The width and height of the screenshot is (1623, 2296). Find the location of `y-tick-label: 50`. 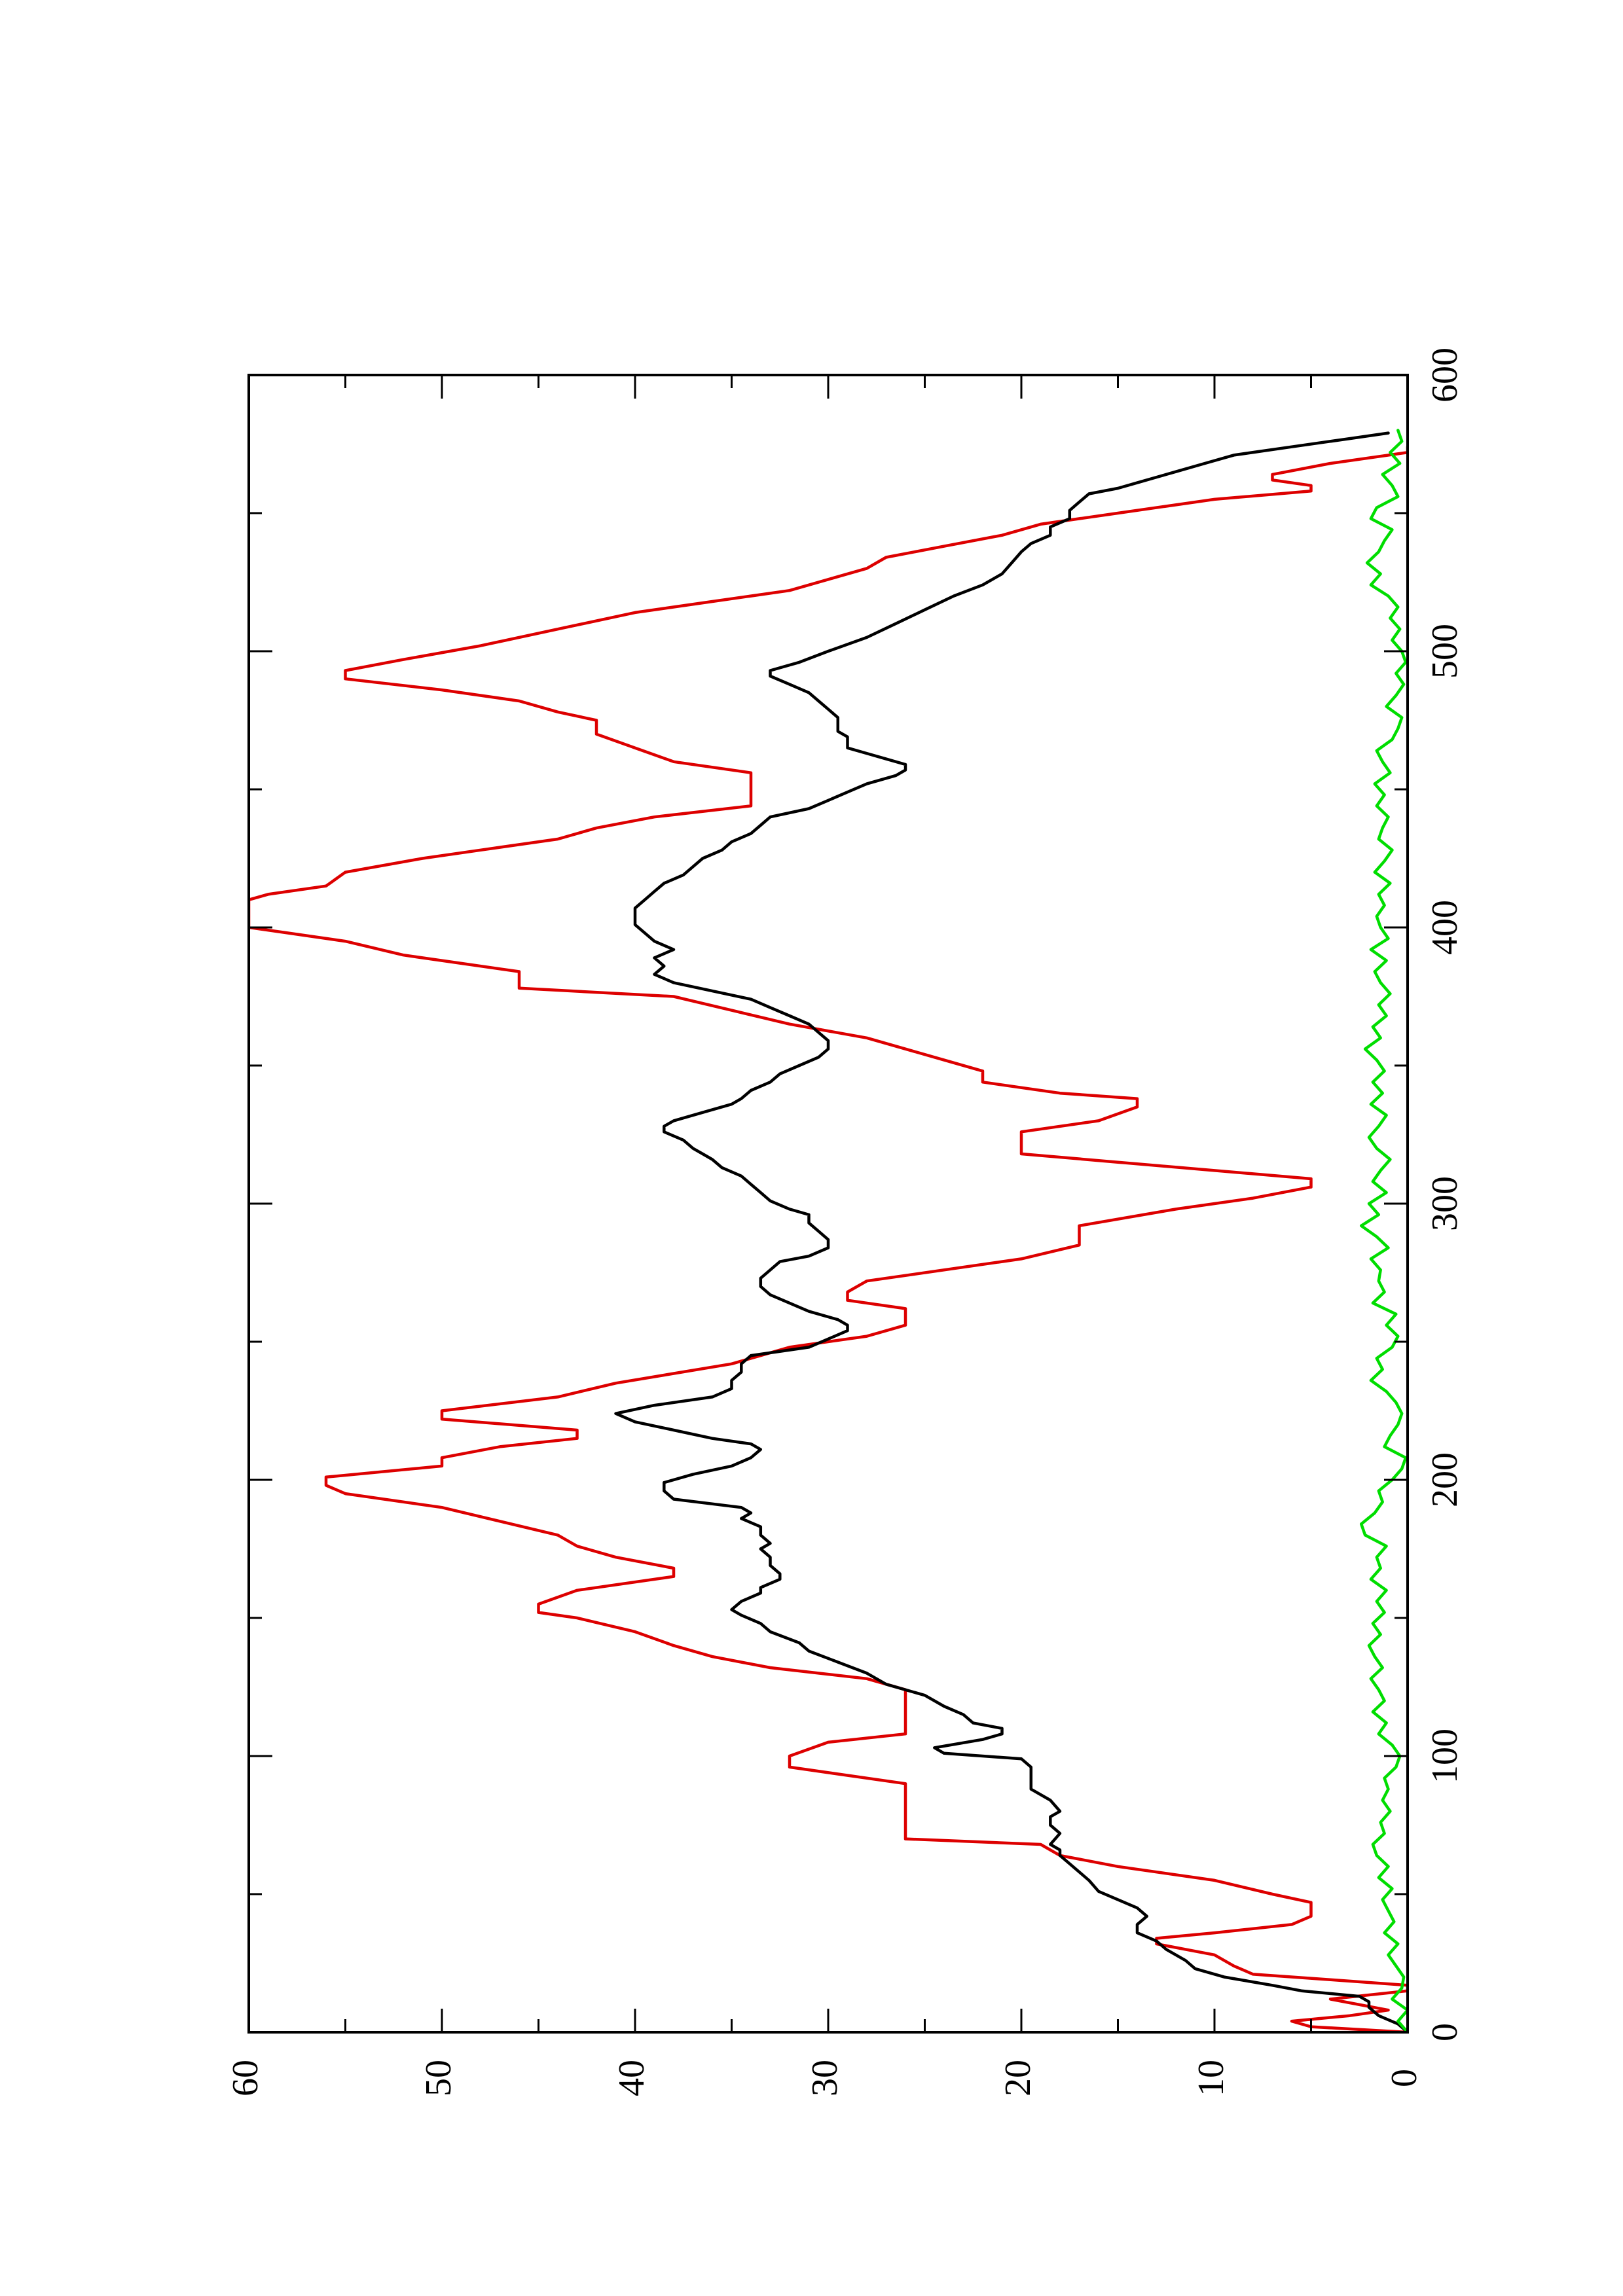

y-tick-label: 50 is located at coordinates (438, 2078).